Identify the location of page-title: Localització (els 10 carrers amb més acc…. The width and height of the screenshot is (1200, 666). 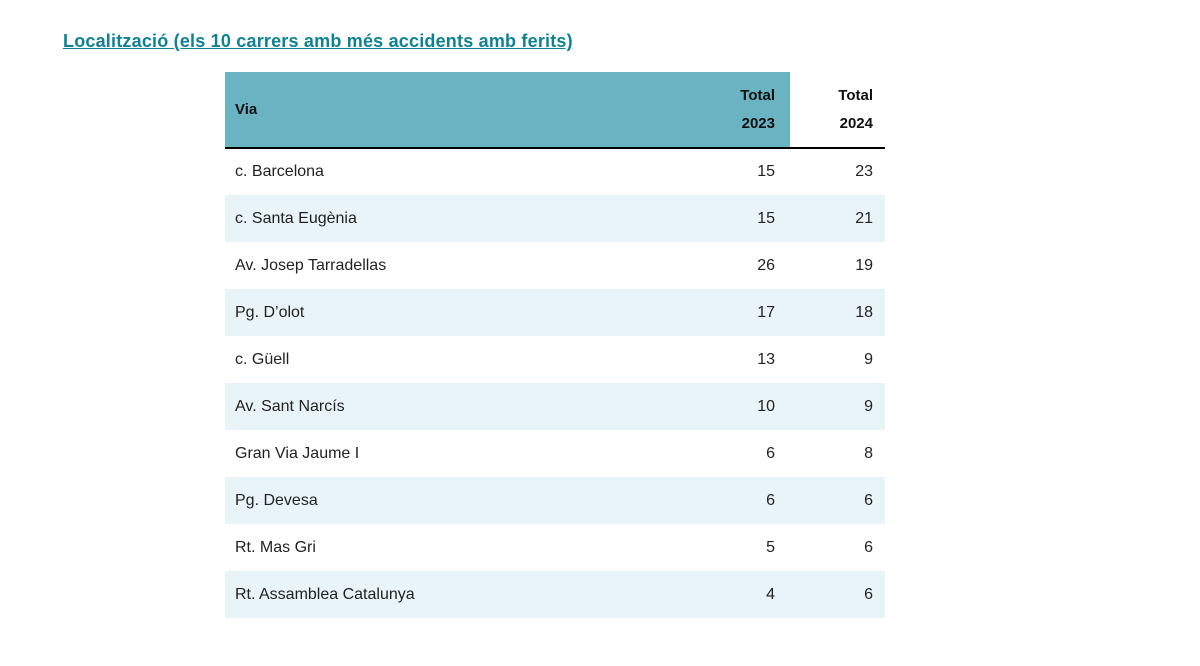
(318, 41).